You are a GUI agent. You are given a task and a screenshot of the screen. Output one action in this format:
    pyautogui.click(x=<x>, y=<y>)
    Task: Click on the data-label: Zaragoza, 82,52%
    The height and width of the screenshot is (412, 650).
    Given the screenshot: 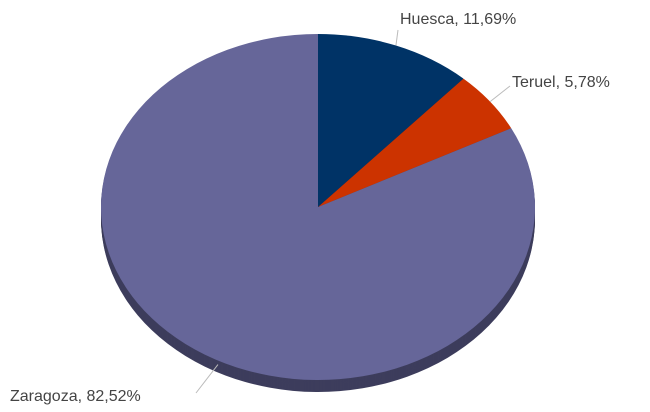 What is the action you would take?
    pyautogui.click(x=75, y=396)
    